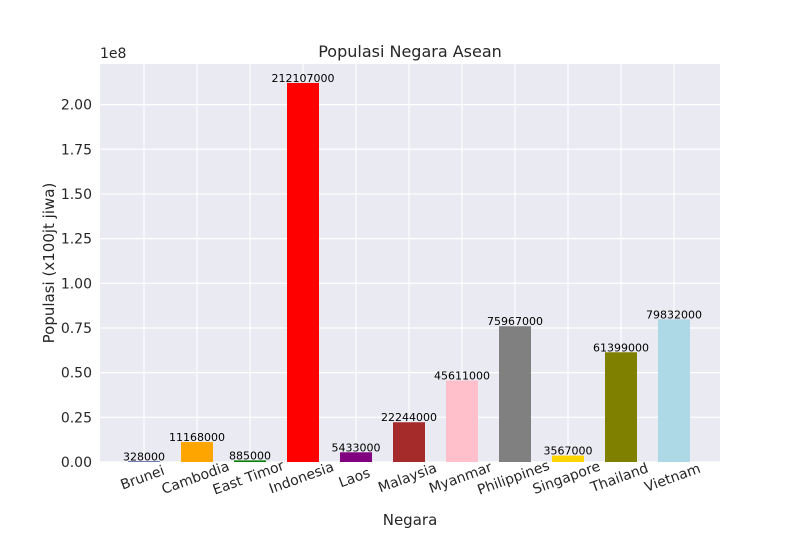 The image size is (800, 550). What do you see at coordinates (142, 478) in the screenshot?
I see `x-tick-label: Brunei` at bounding box center [142, 478].